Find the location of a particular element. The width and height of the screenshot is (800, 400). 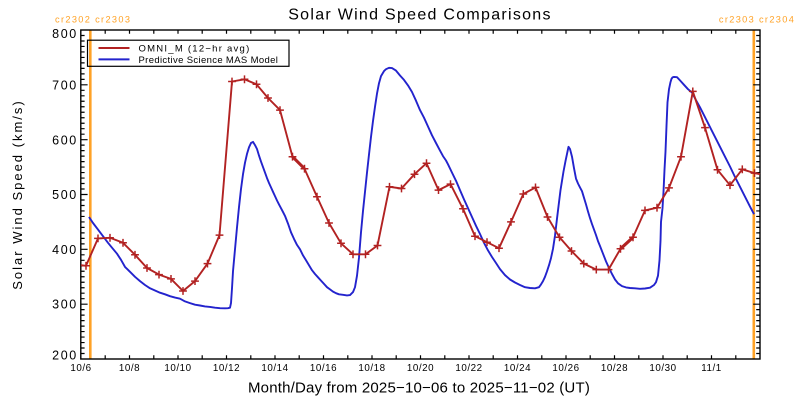

svg-text: 10/24 is located at coordinates (517, 368).